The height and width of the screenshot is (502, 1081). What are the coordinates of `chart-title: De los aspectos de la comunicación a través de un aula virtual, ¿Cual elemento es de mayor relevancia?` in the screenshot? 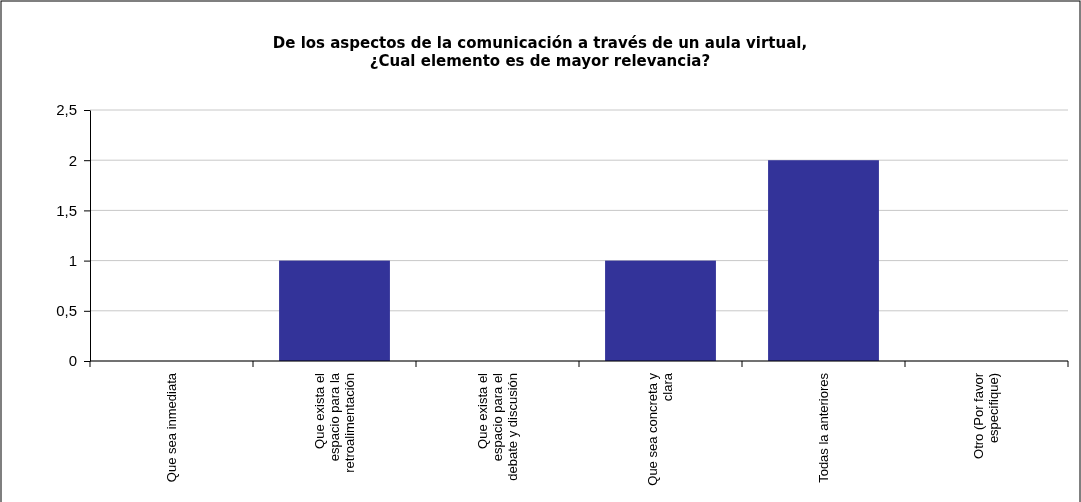 It's located at (540, 52).